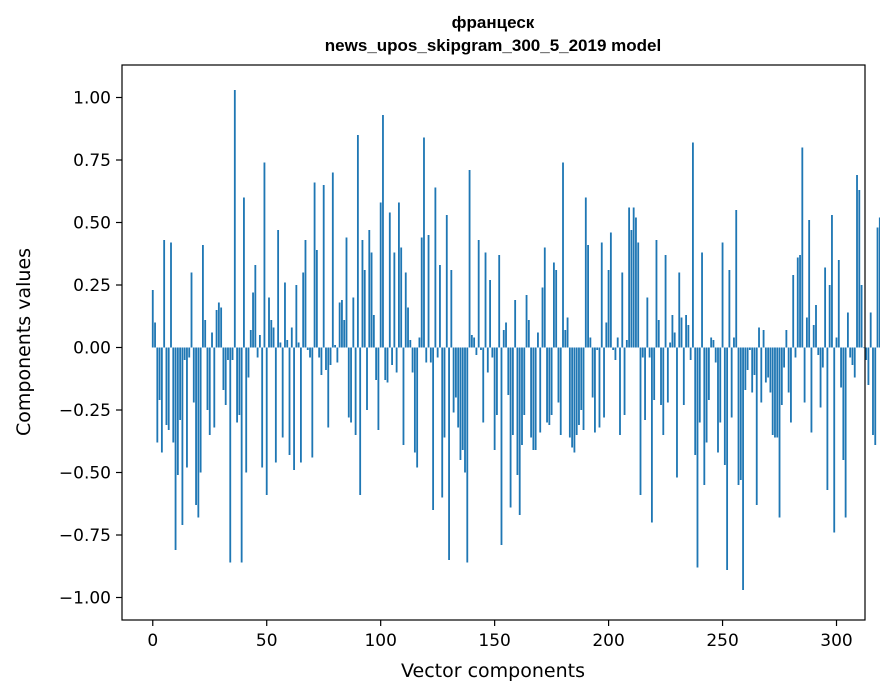 The width and height of the screenshot is (880, 696). Describe the element at coordinates (380, 641) in the screenshot. I see `x-tick-label: 100` at that location.